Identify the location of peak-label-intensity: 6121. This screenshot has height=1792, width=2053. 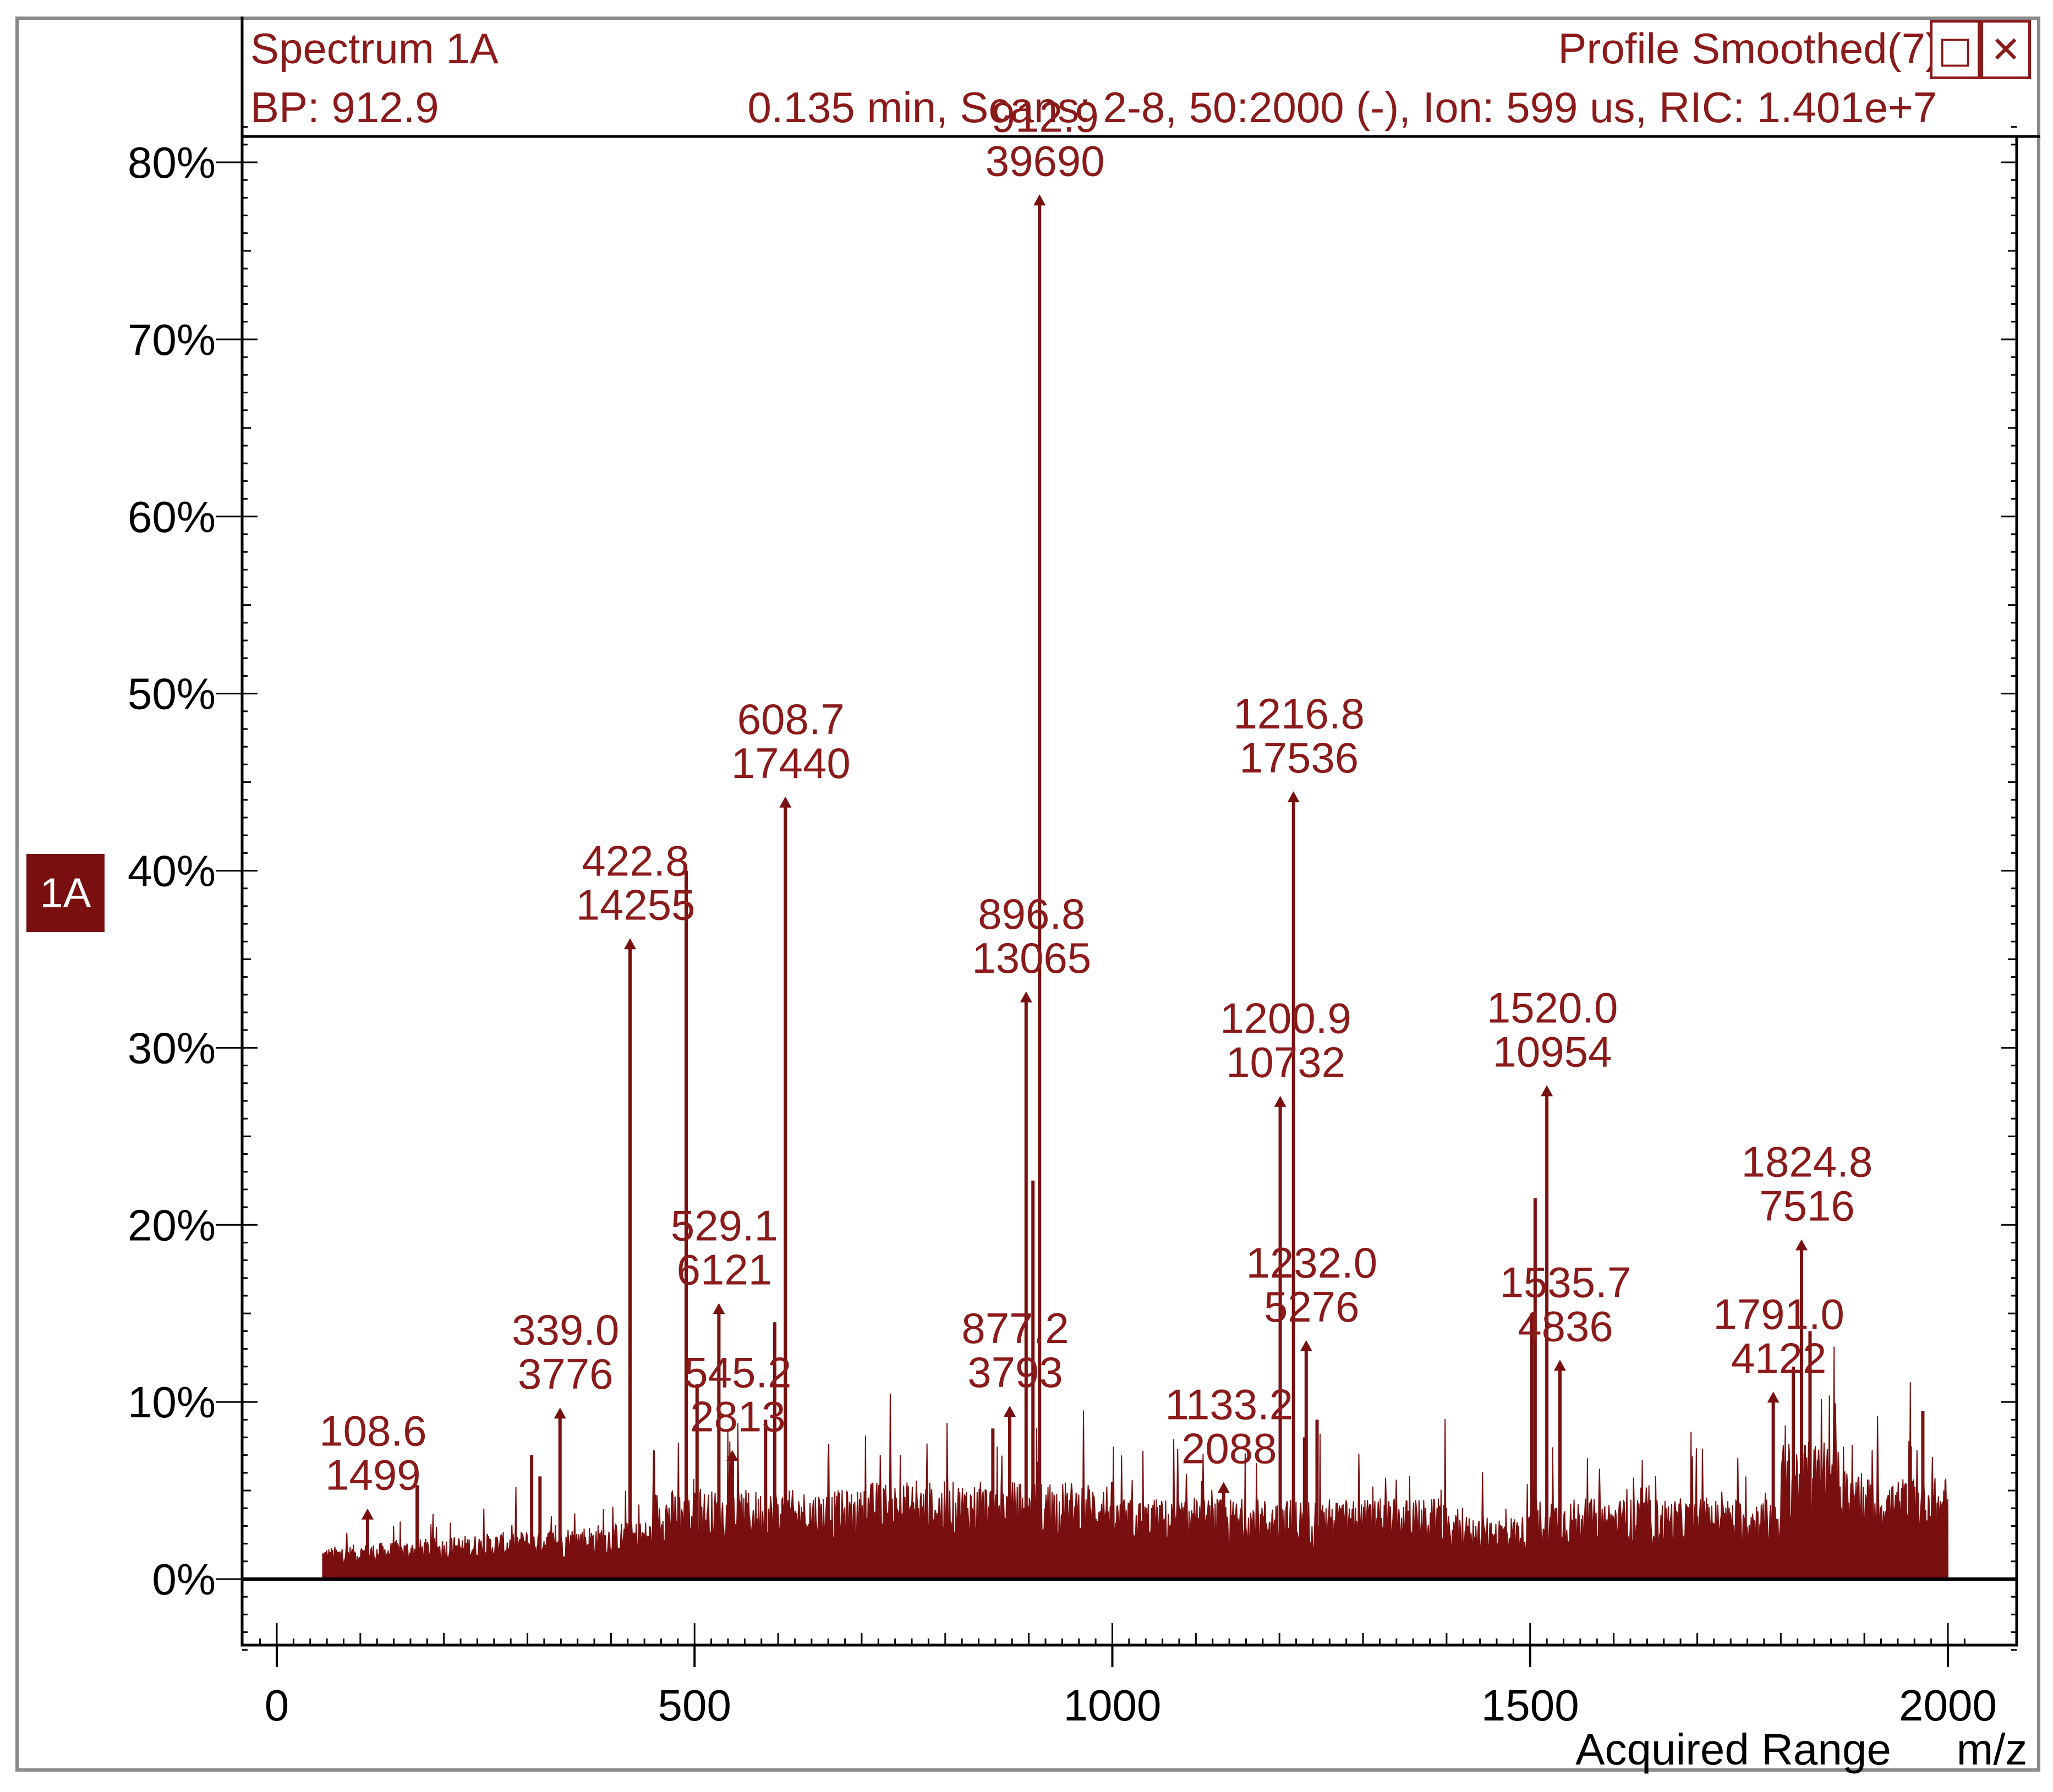
(725, 1269).